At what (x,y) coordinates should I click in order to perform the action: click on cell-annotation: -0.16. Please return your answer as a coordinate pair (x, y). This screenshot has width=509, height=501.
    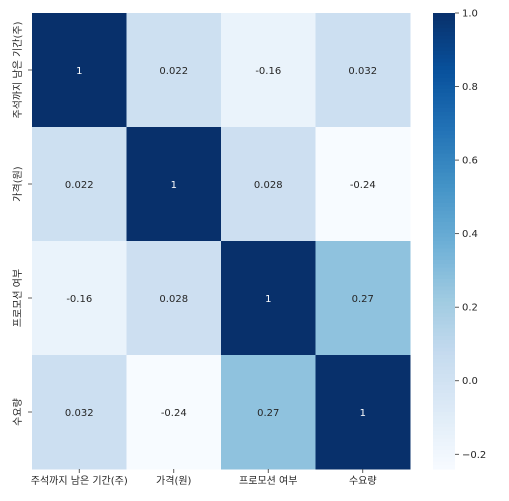
    Looking at the image, I should click on (268, 71).